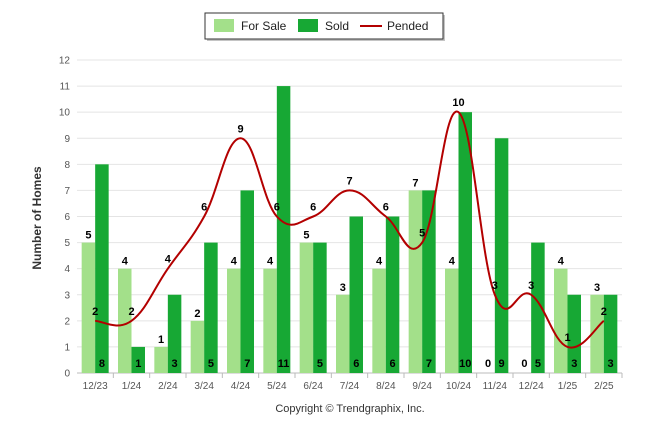 The image size is (646, 434). Describe the element at coordinates (567, 338) in the screenshot. I see `pended-value-label: 1` at that location.